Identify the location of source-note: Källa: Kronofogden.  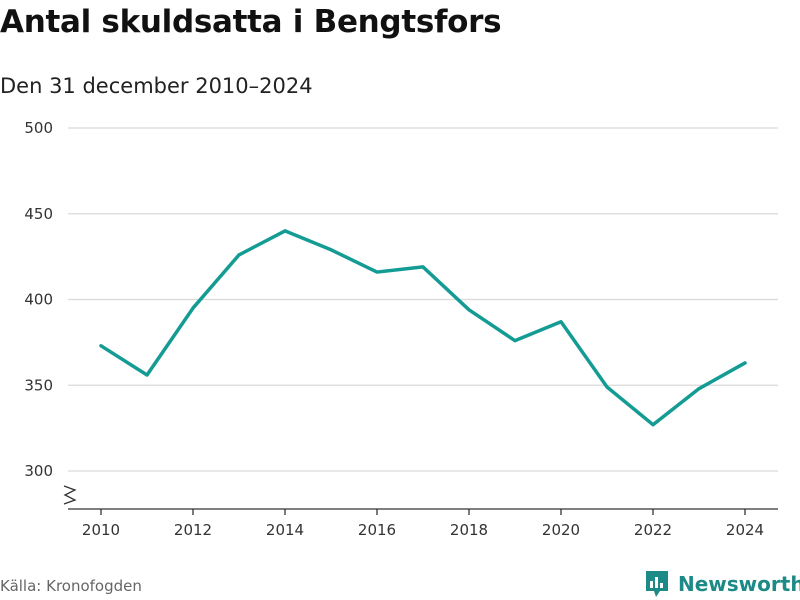
(71, 586).